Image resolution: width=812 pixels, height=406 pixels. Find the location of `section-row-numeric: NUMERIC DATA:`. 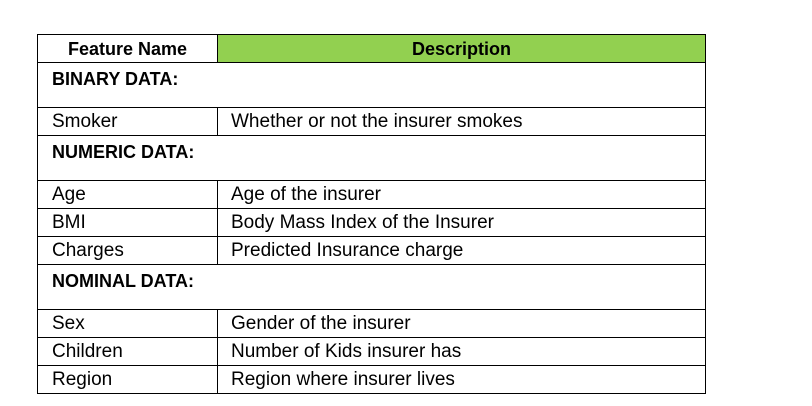

section-row-numeric: NUMERIC DATA: is located at coordinates (371, 158).